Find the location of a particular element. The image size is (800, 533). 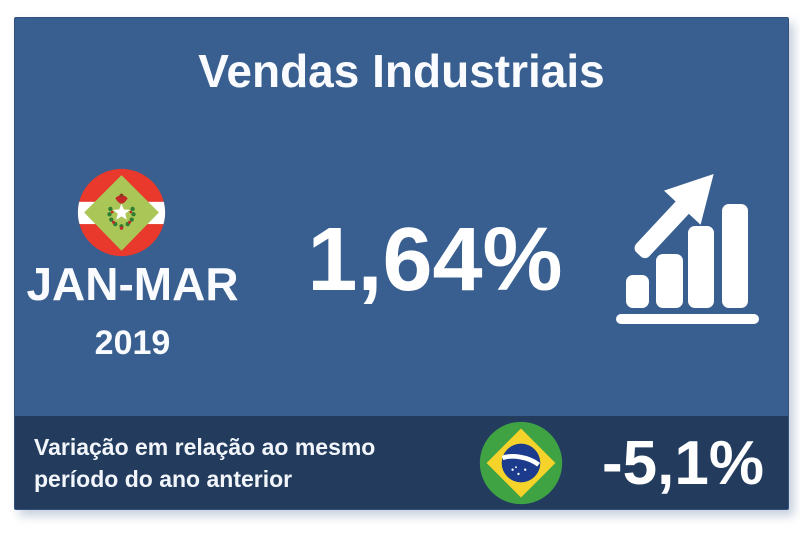

year-label: 2019 is located at coordinates (132, 343).